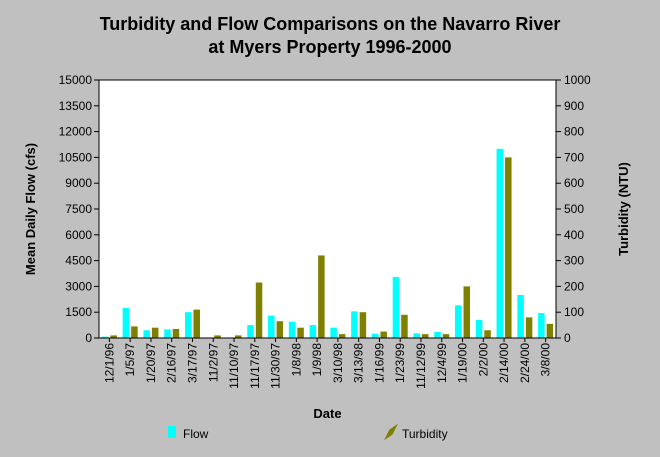 This screenshot has width=660, height=457. What do you see at coordinates (623, 209) in the screenshot?
I see `y-right-axis-title: Turbidity (NTU)` at bounding box center [623, 209].